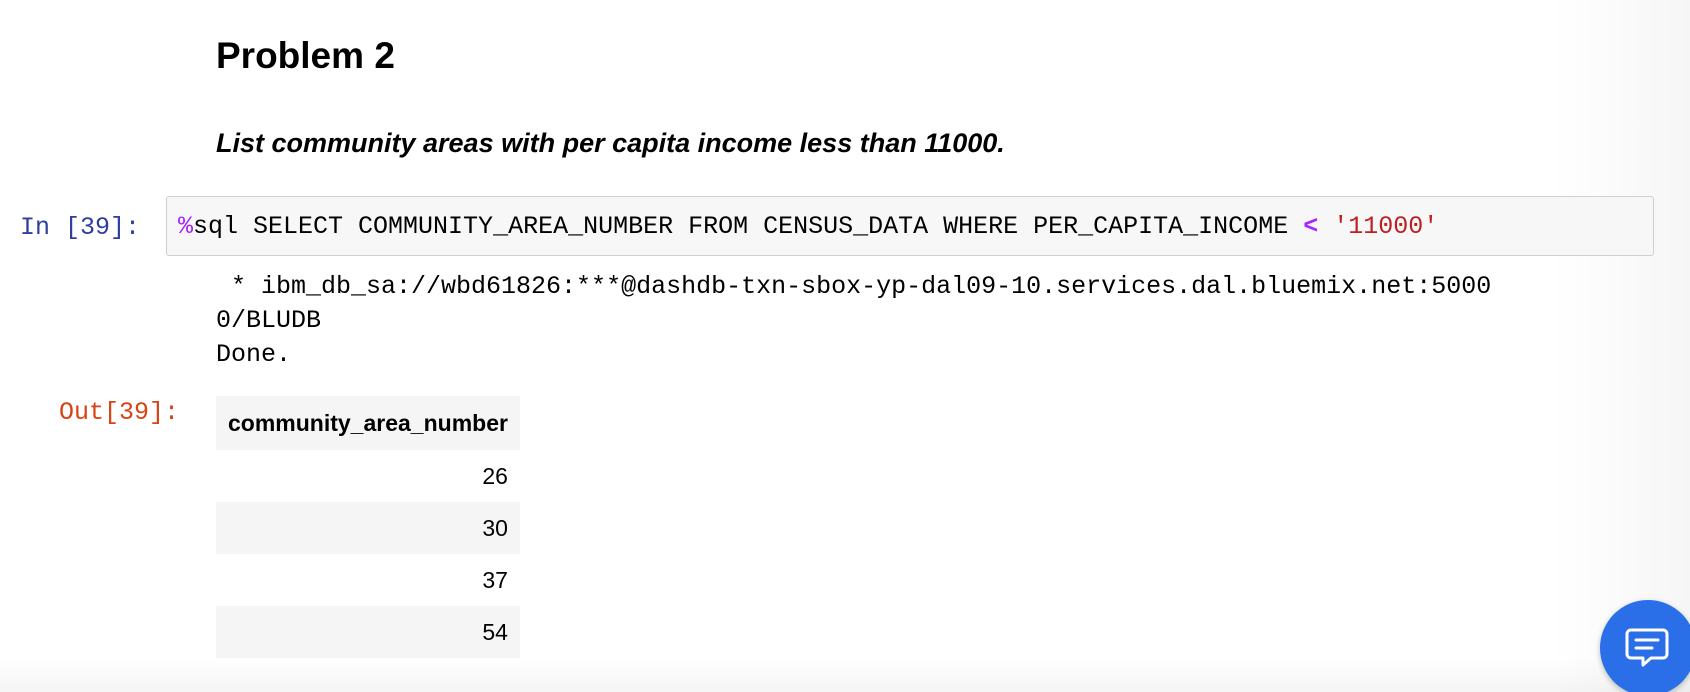 Image resolution: width=1690 pixels, height=692 pixels. I want to click on chat-support-button, so click(1645, 646).